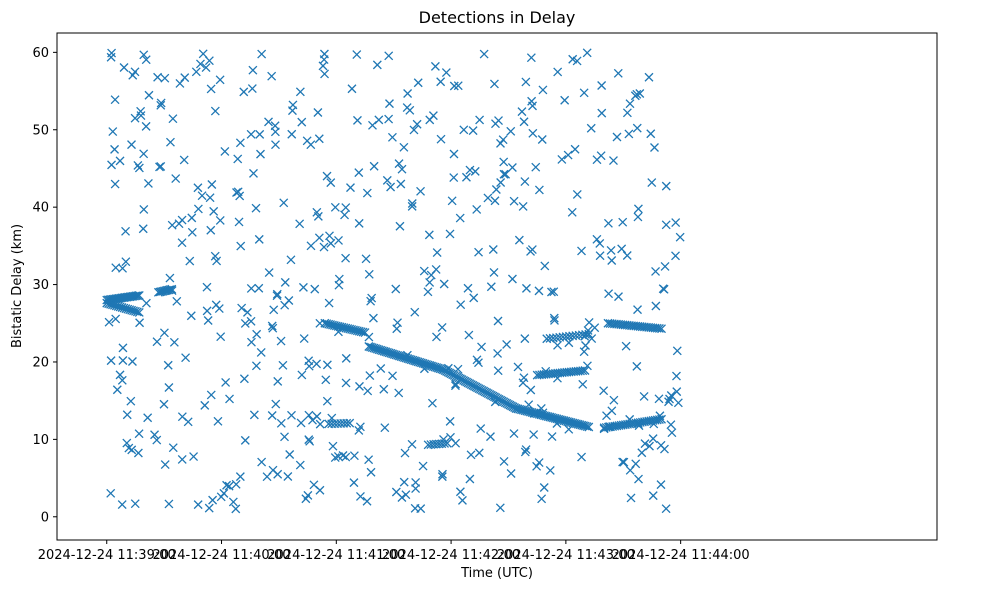 This screenshot has width=985, height=590. What do you see at coordinates (40, 440) in the screenshot?
I see `y-tick-label: 10` at bounding box center [40, 440].